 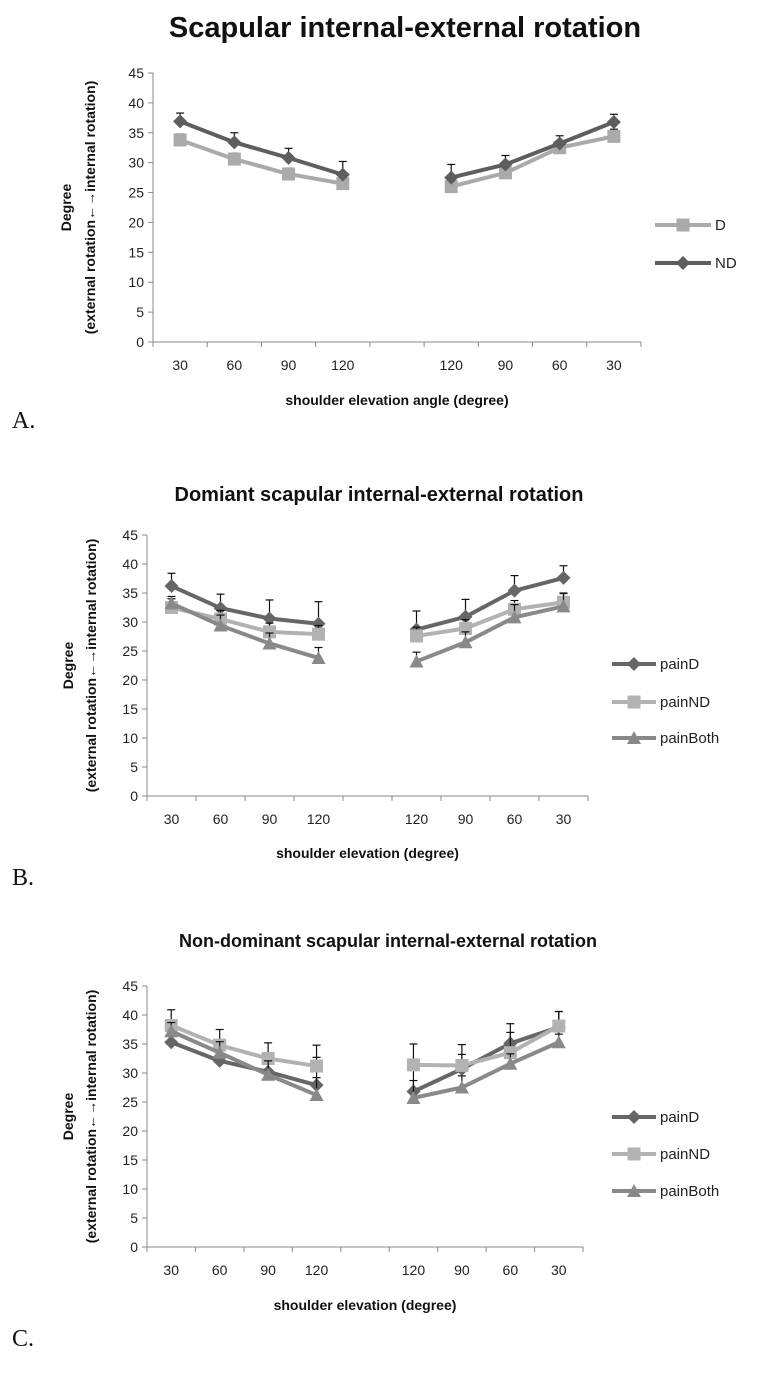 I want to click on panel-label: C., so click(x=23, y=1339).